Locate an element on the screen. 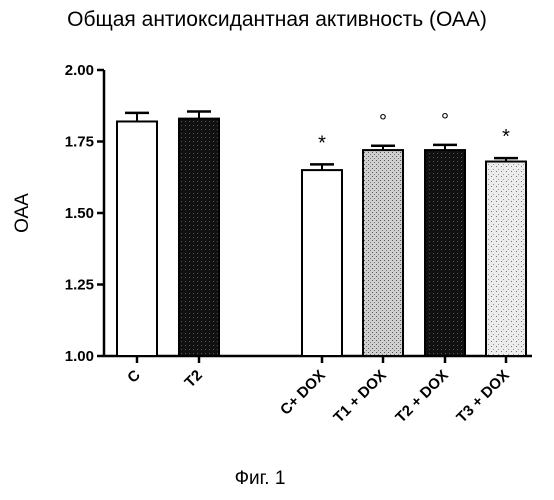 The height and width of the screenshot is (500, 554). figure-caption: Фиг. 1 is located at coordinates (260, 479).